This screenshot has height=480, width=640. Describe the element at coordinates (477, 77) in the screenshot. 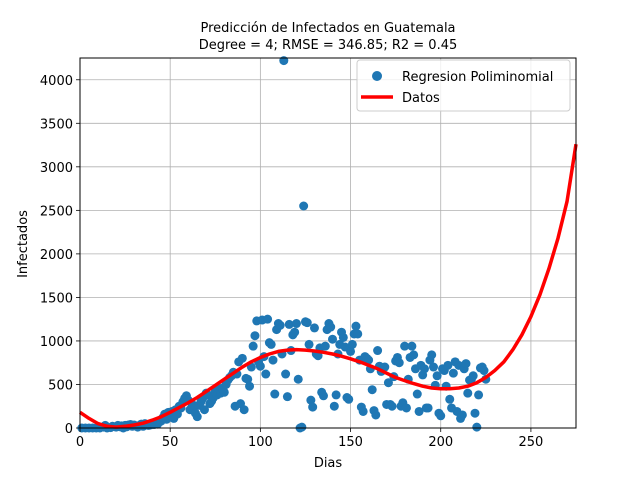

I see `legend-label-scatter: Regresion Poliminomial` at that location.